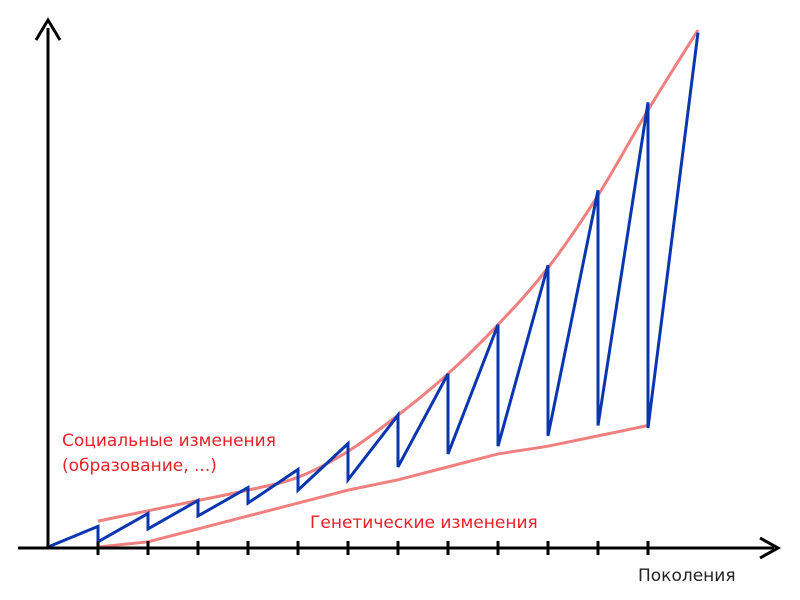  What do you see at coordinates (169, 441) in the screenshot?
I see `social-change-label: Социальные изменения` at bounding box center [169, 441].